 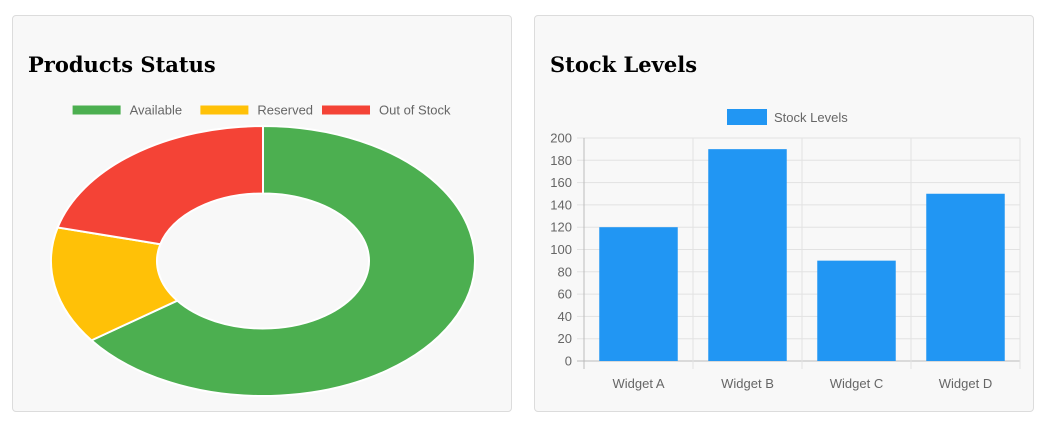 What do you see at coordinates (127, 110) in the screenshot?
I see `legend-item-available: Available` at bounding box center [127, 110].